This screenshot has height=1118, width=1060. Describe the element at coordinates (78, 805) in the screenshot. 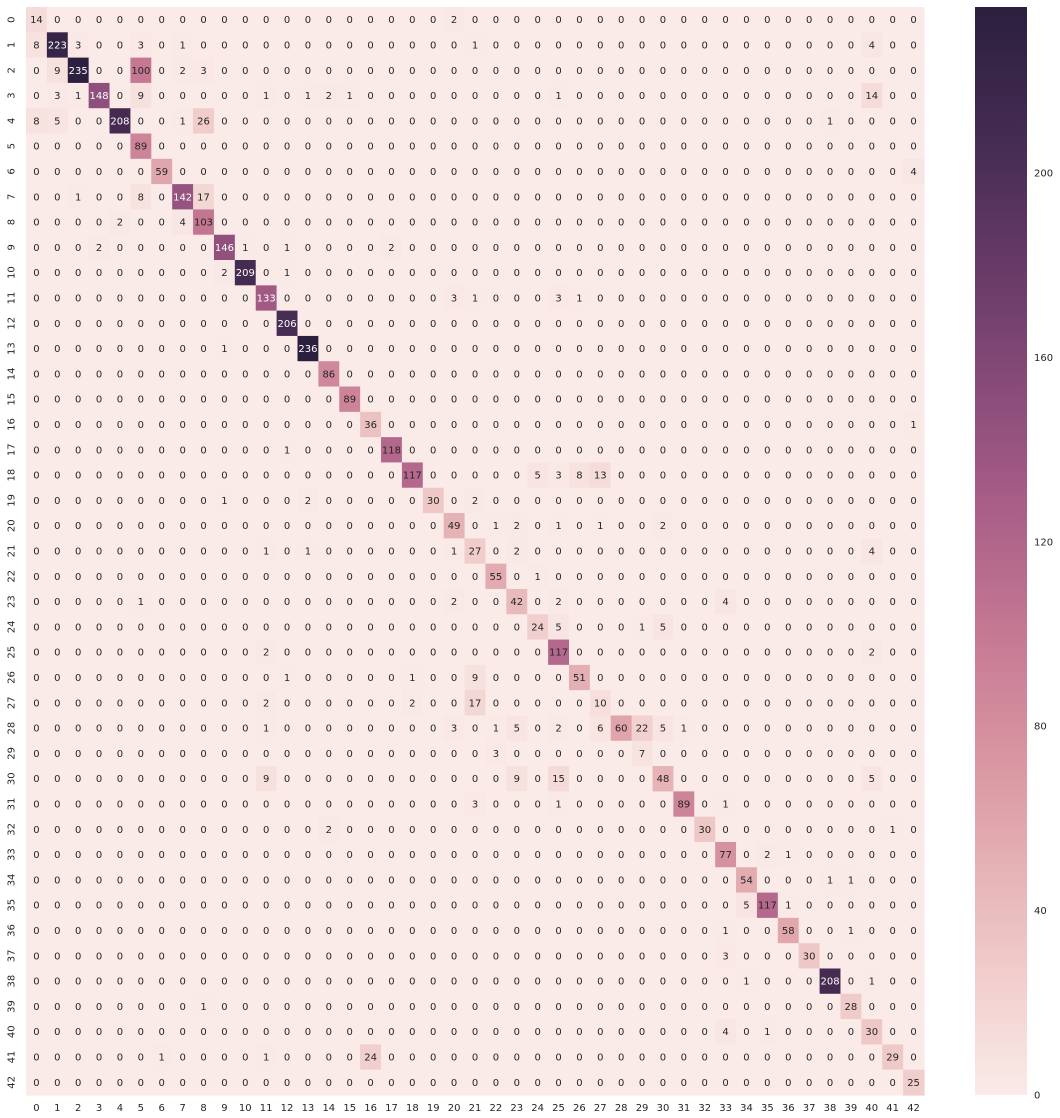

I see `cell-value-r31-c2: 0` at that location.